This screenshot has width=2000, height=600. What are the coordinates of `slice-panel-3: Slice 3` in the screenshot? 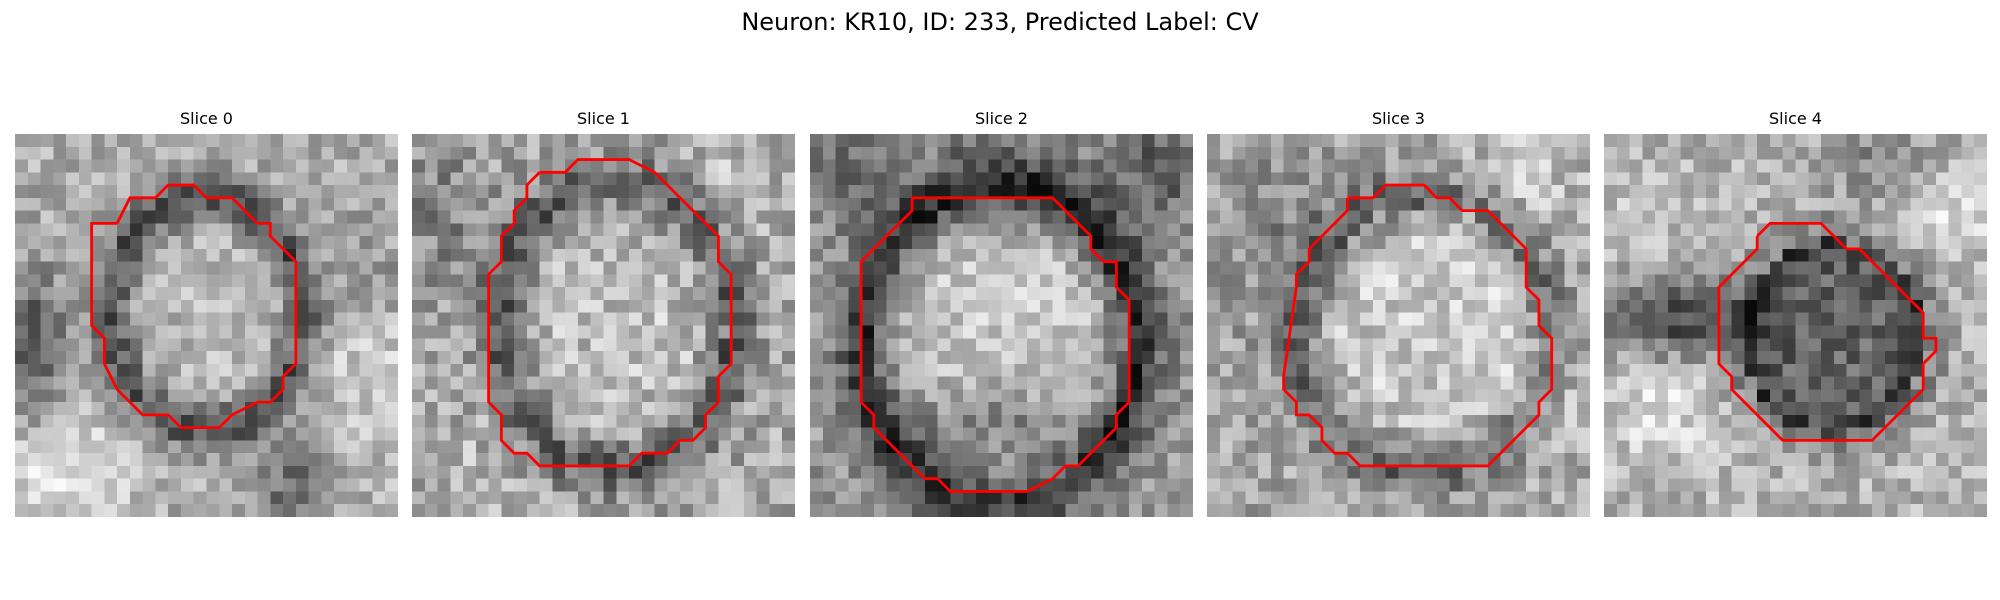 It's located at (1398, 314).